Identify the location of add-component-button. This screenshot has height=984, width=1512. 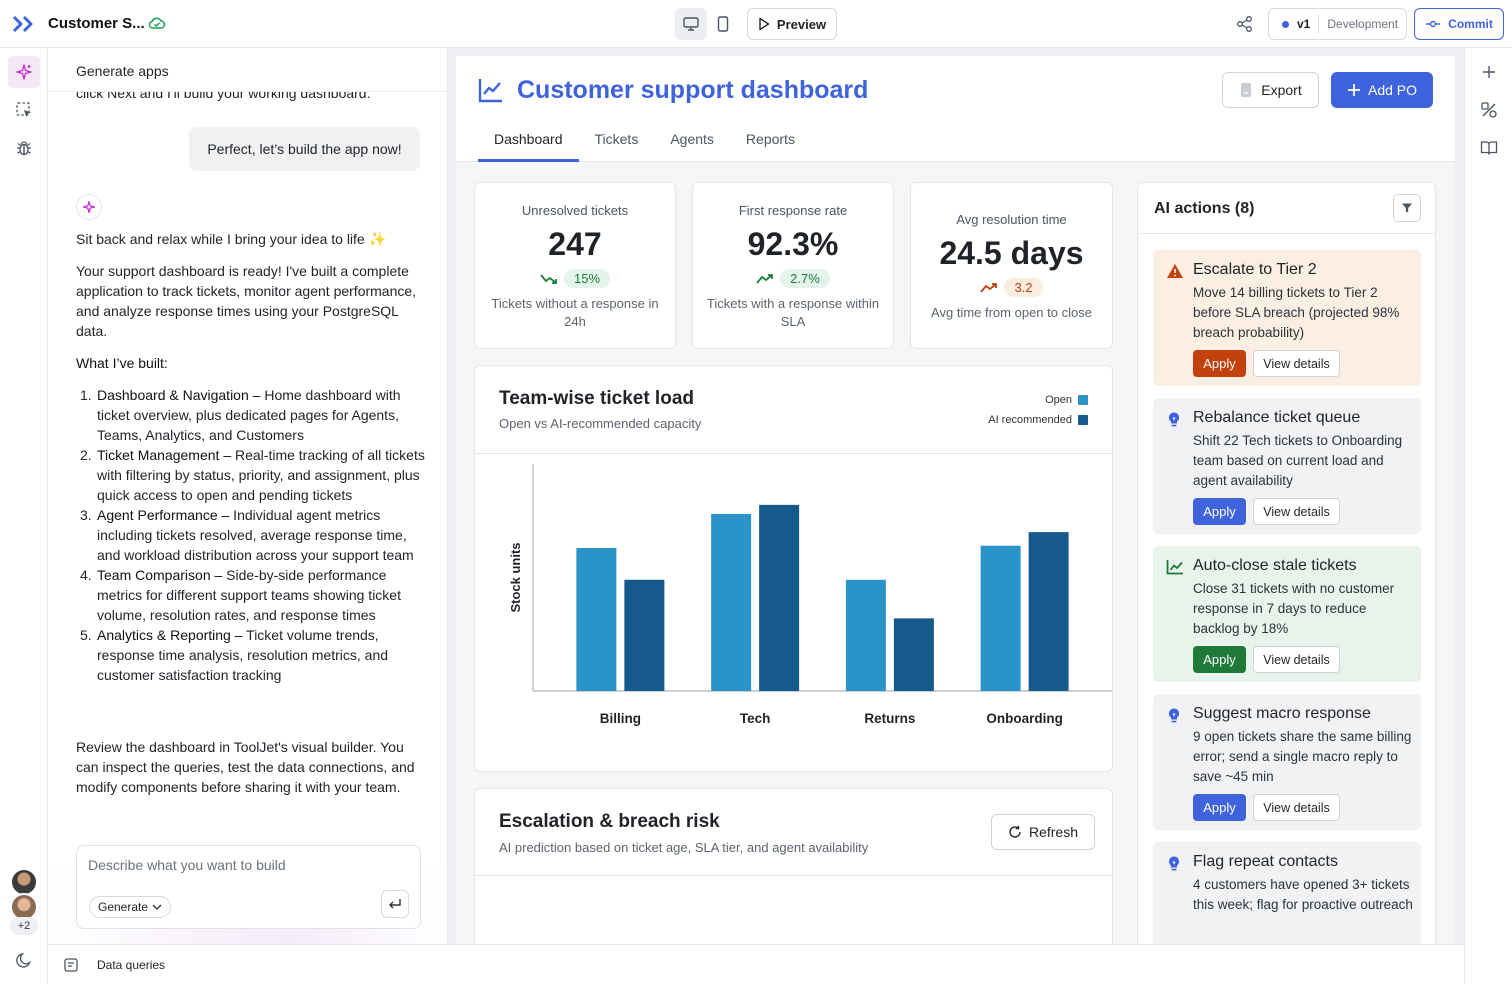
(1489, 72).